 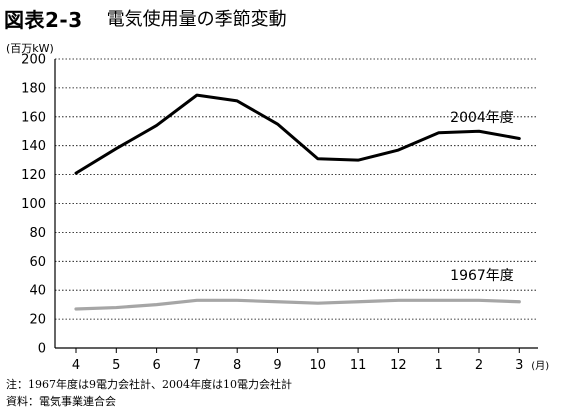 I want to click on figure-header: 図表2-3 電気使用量の季節変動, so click(x=145, y=18).